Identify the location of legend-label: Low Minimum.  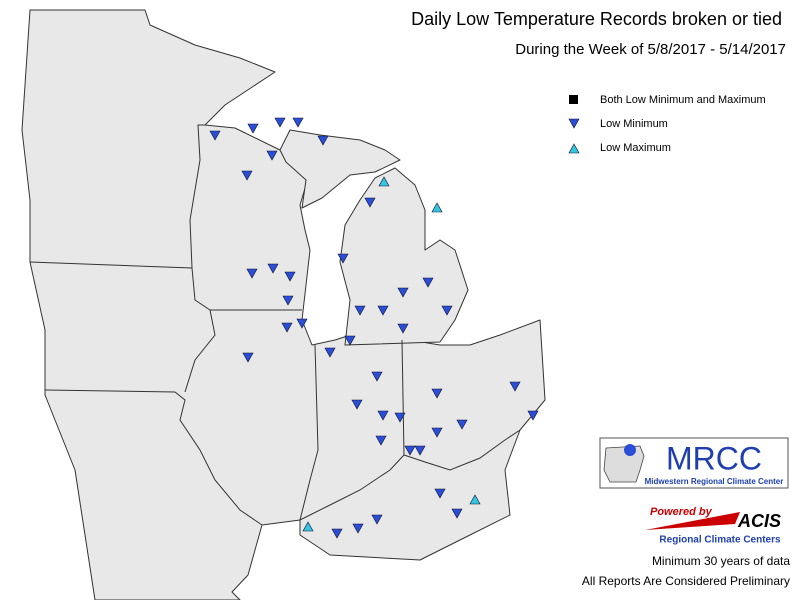
(634, 124).